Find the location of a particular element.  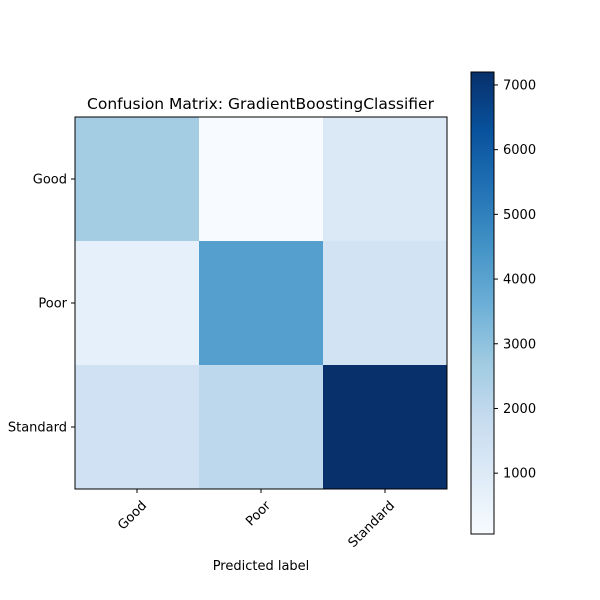

x-tick-label: Standard is located at coordinates (372, 524).